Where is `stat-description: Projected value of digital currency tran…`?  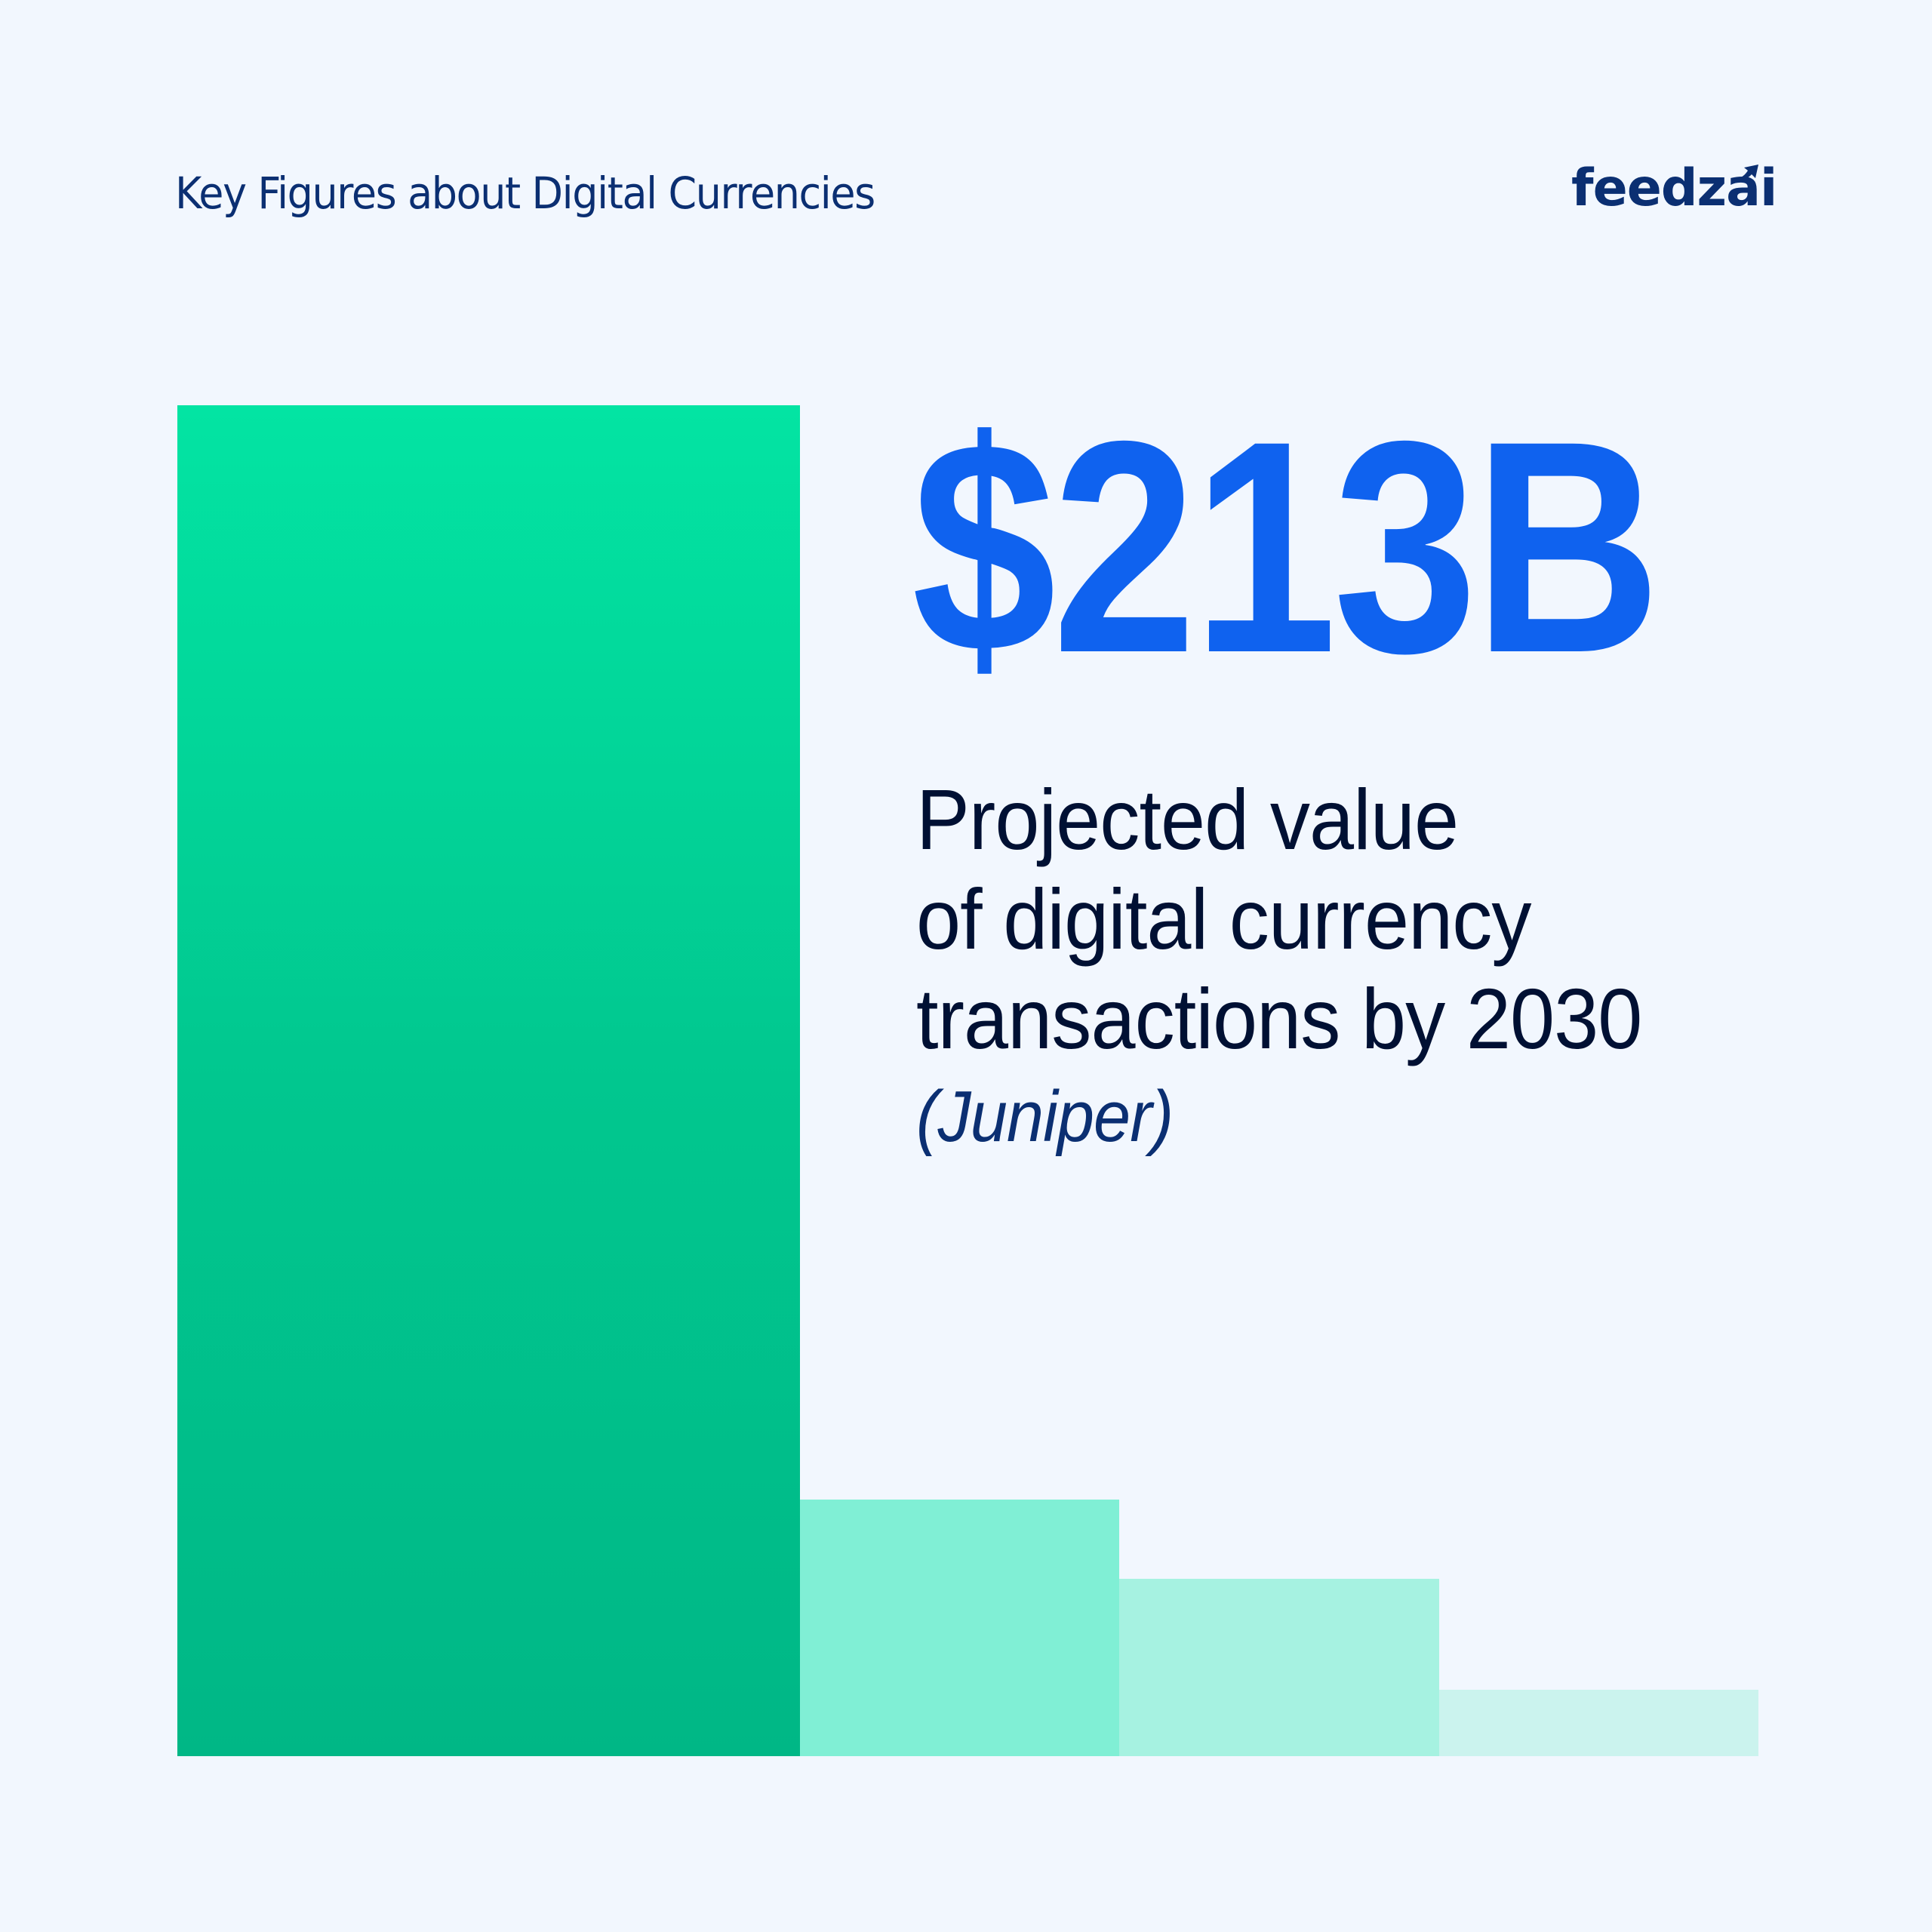
stat-description: Projected value of digital currency tran… is located at coordinates (1279, 919).